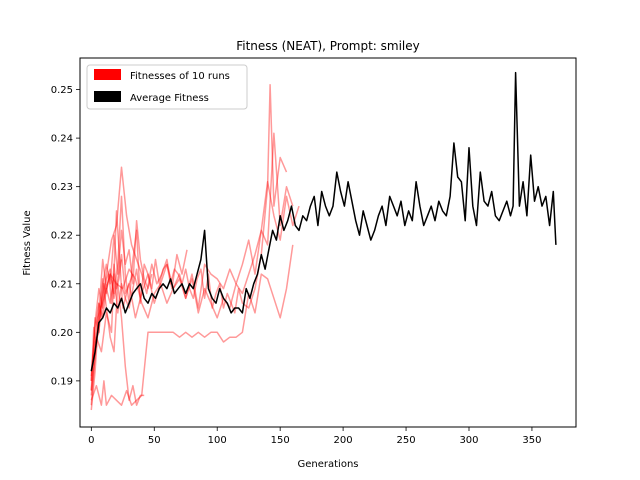 The image size is (640, 480). What do you see at coordinates (531, 440) in the screenshot?
I see `x-tick-label: 350` at bounding box center [531, 440].